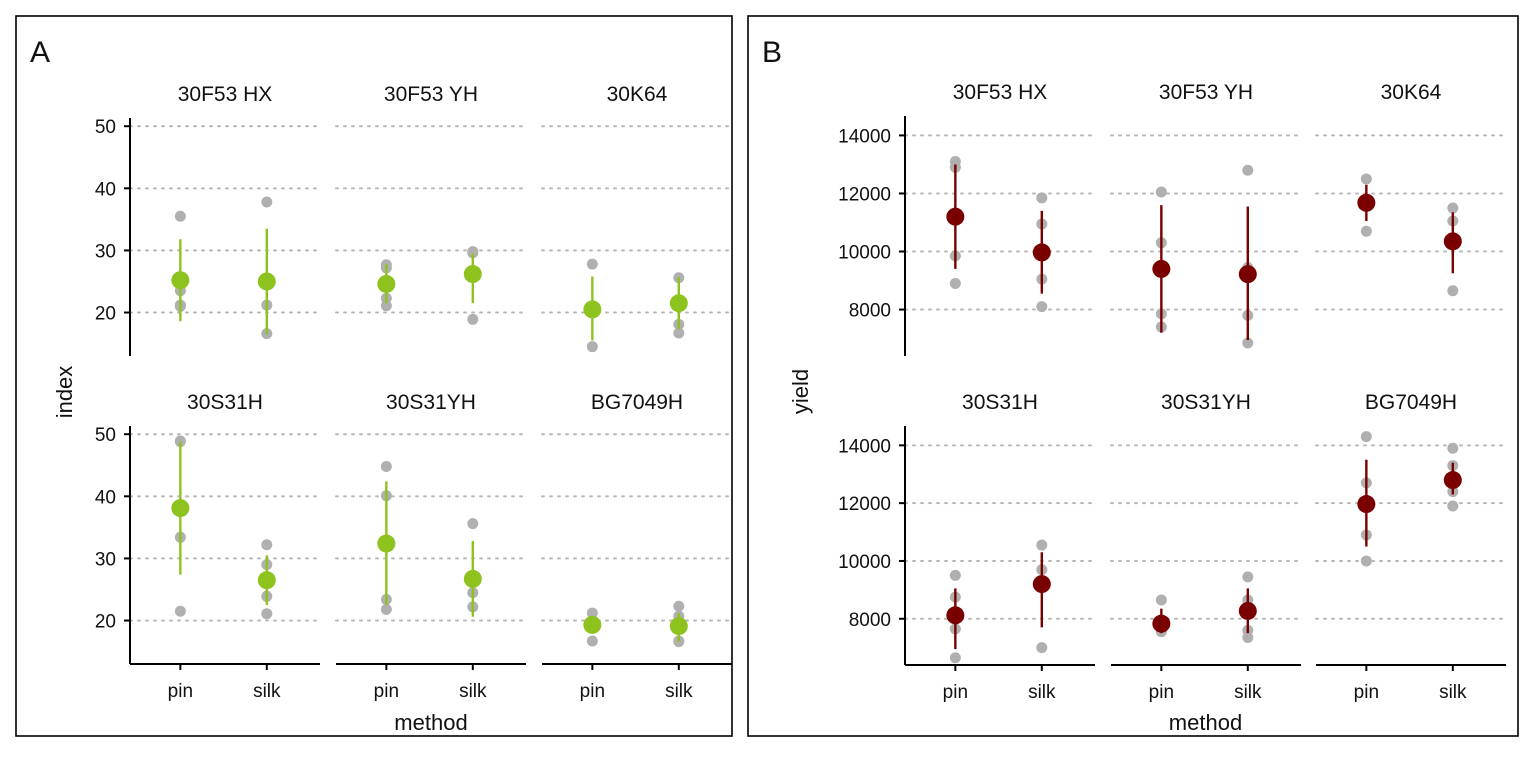  I want to click on y-tick-label: 30, so click(105, 559).